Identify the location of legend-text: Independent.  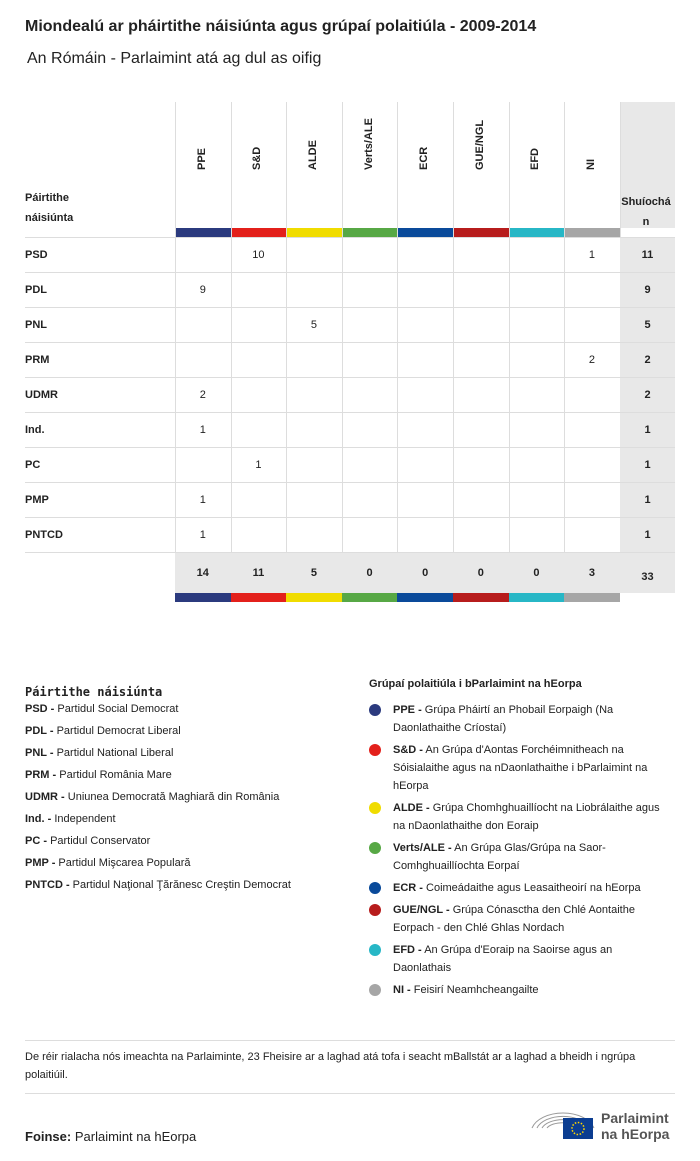
(85, 819).